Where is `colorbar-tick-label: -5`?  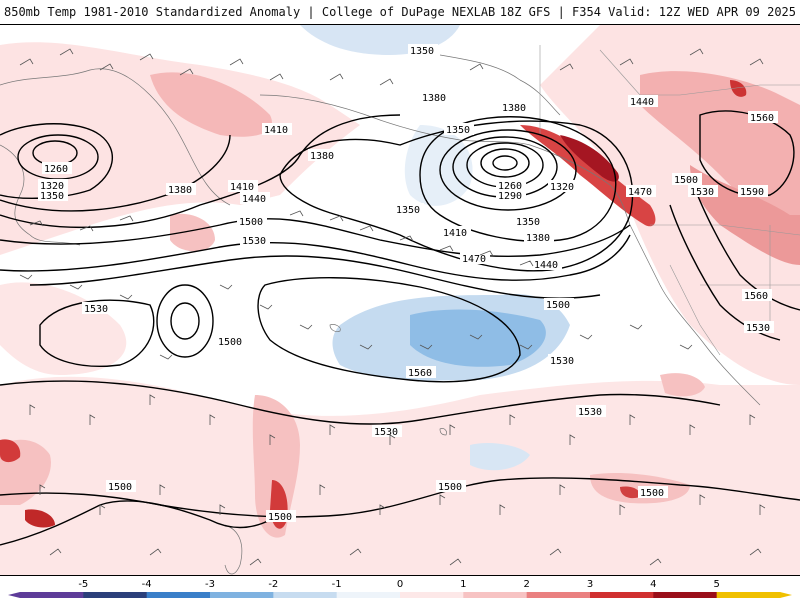
colorbar-tick-label: -5 is located at coordinates (83, 584).